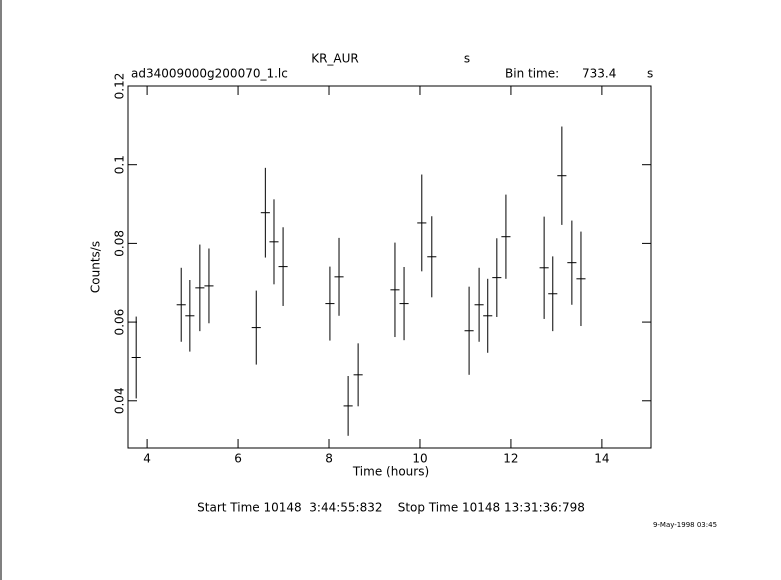 The height and width of the screenshot is (580, 781). I want to click on x-tick-label: 12, so click(510, 459).